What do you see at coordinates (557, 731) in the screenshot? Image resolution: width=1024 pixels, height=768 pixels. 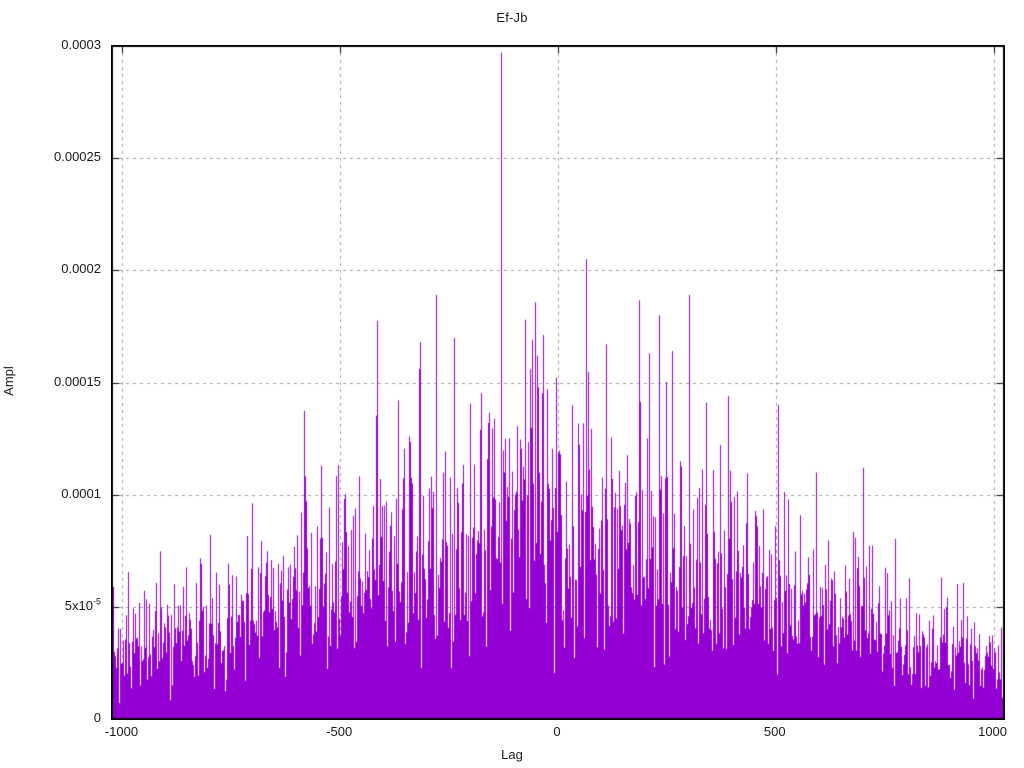 I see `x-axis-tick-label: 0` at bounding box center [557, 731].